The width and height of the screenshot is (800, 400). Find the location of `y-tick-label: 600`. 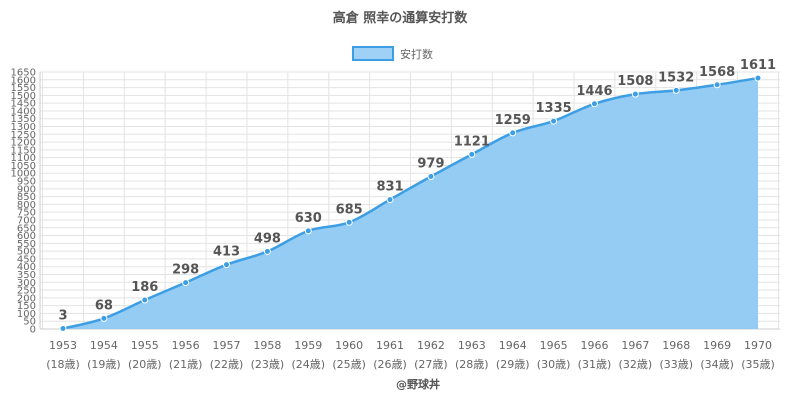

y-tick-label: 600 is located at coordinates (26, 236).